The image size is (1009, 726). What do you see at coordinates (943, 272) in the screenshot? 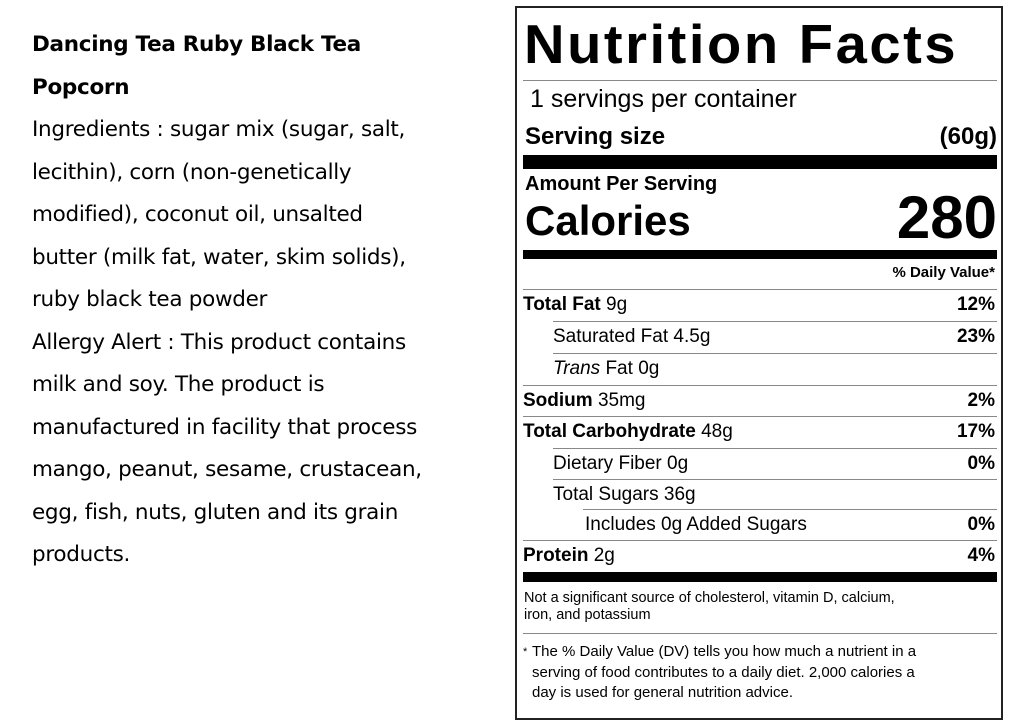
I see `daily-value-header: % Daily Value*` at bounding box center [943, 272].